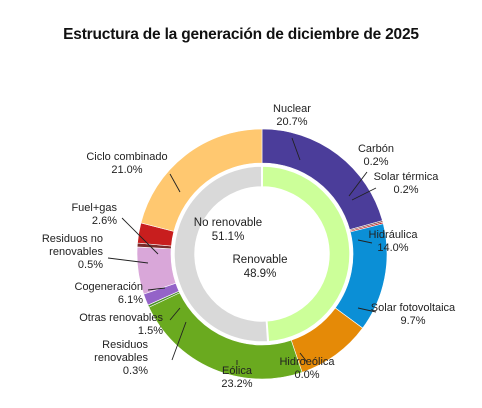 This screenshot has width=482, height=408. Describe the element at coordinates (358, 184) in the screenshot. I see `leader-line-carbon` at that location.